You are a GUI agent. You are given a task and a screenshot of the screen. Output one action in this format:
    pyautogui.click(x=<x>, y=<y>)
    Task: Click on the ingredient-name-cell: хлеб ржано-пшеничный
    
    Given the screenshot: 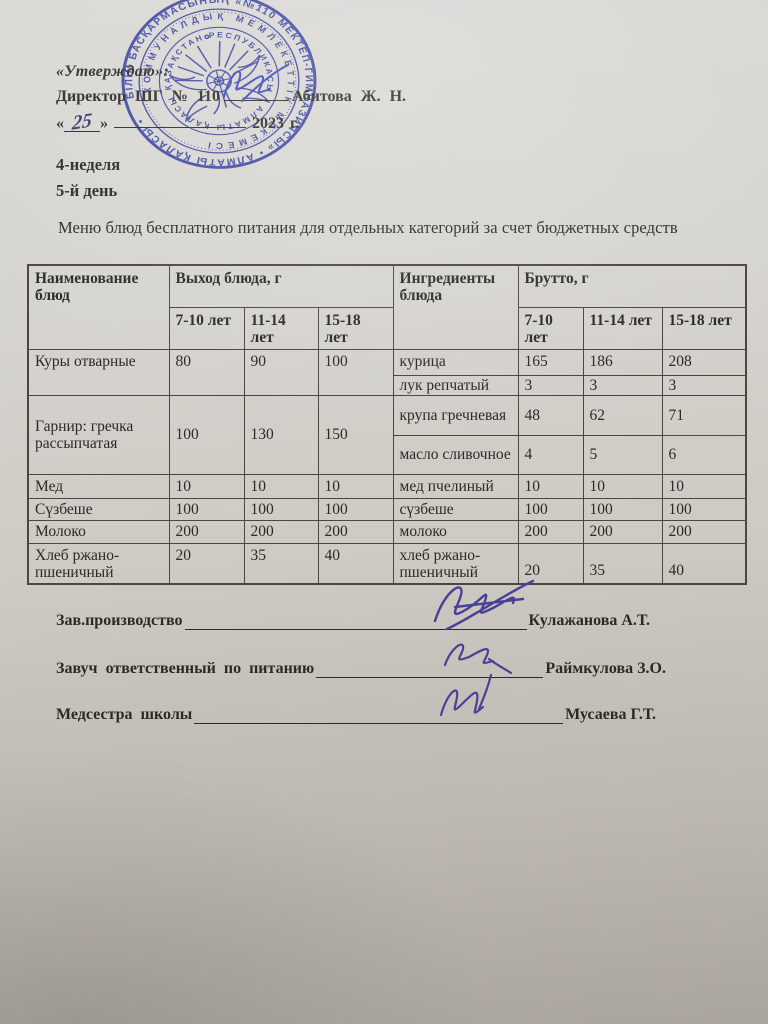 What is the action you would take?
    pyautogui.click(x=455, y=563)
    